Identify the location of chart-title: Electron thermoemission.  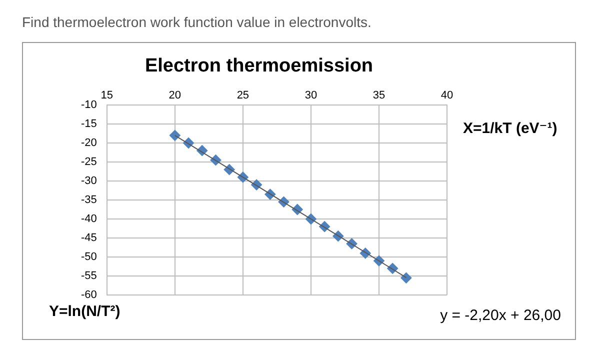
(259, 66).